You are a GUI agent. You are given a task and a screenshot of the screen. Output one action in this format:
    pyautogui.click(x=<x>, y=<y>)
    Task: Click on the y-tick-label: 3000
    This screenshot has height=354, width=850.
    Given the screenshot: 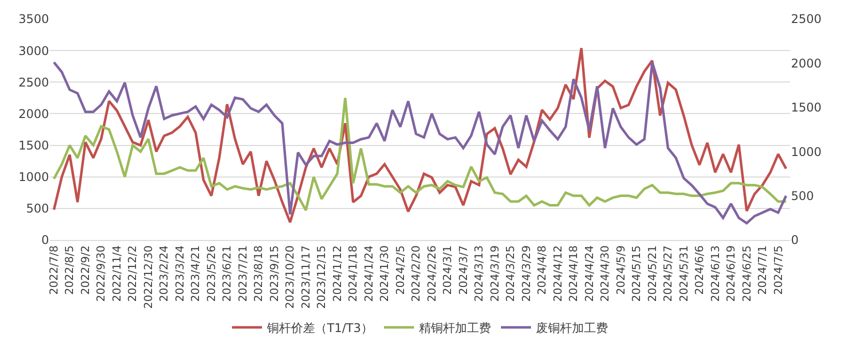 What is the action you would take?
    pyautogui.click(x=33, y=51)
    